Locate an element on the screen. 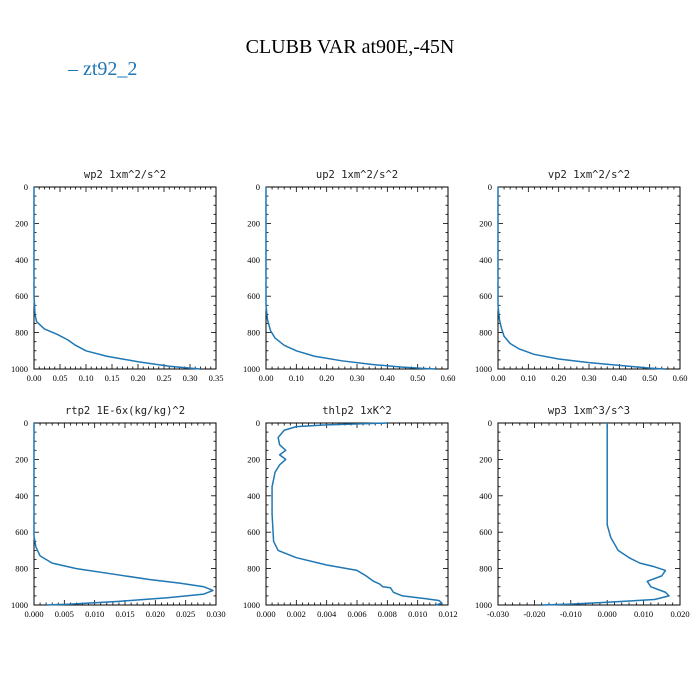  x-tick-label: 0.05 is located at coordinates (60, 378).